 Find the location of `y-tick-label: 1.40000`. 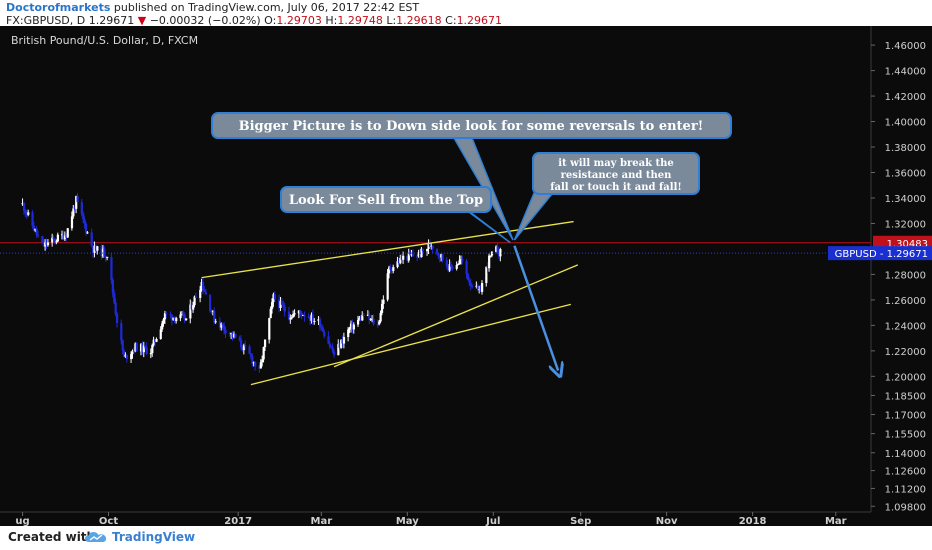

y-tick-label: 1.40000 is located at coordinates (905, 123).